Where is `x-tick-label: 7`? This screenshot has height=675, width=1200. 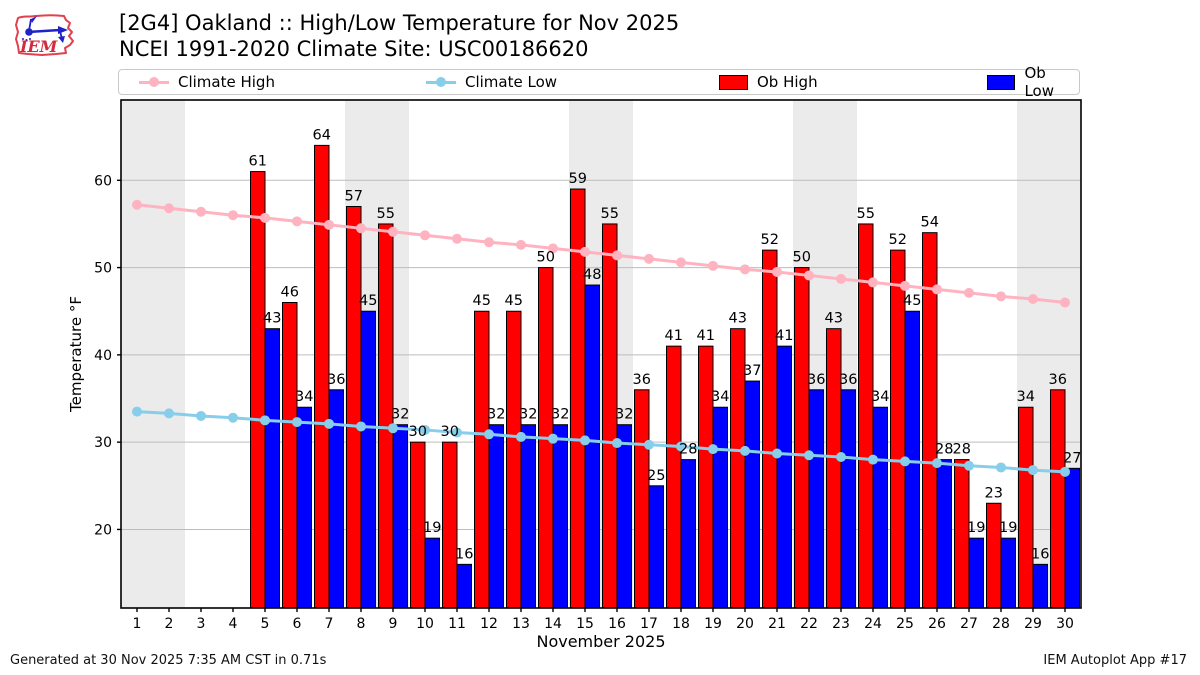
x-tick-label: 7 is located at coordinates (329, 624).